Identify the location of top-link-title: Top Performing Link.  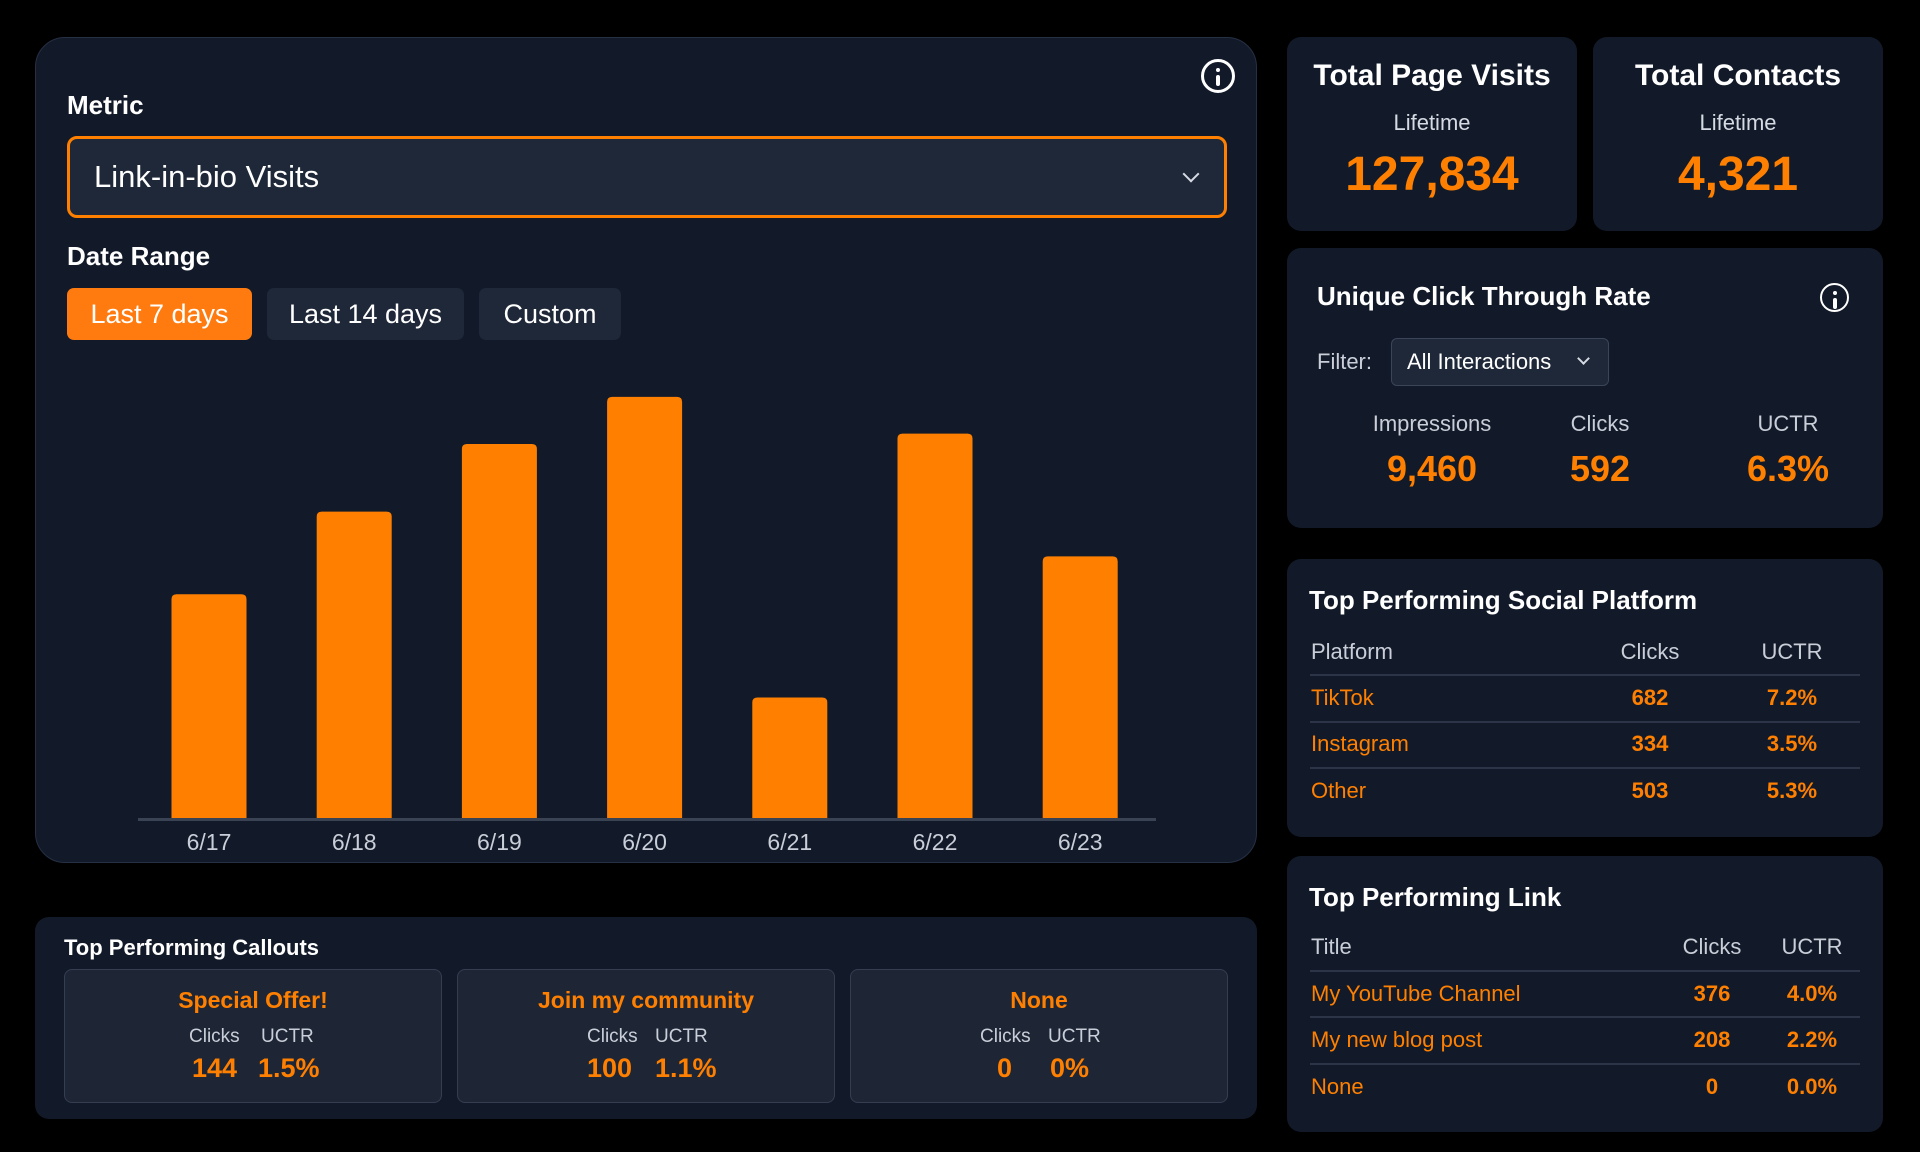
(1435, 897).